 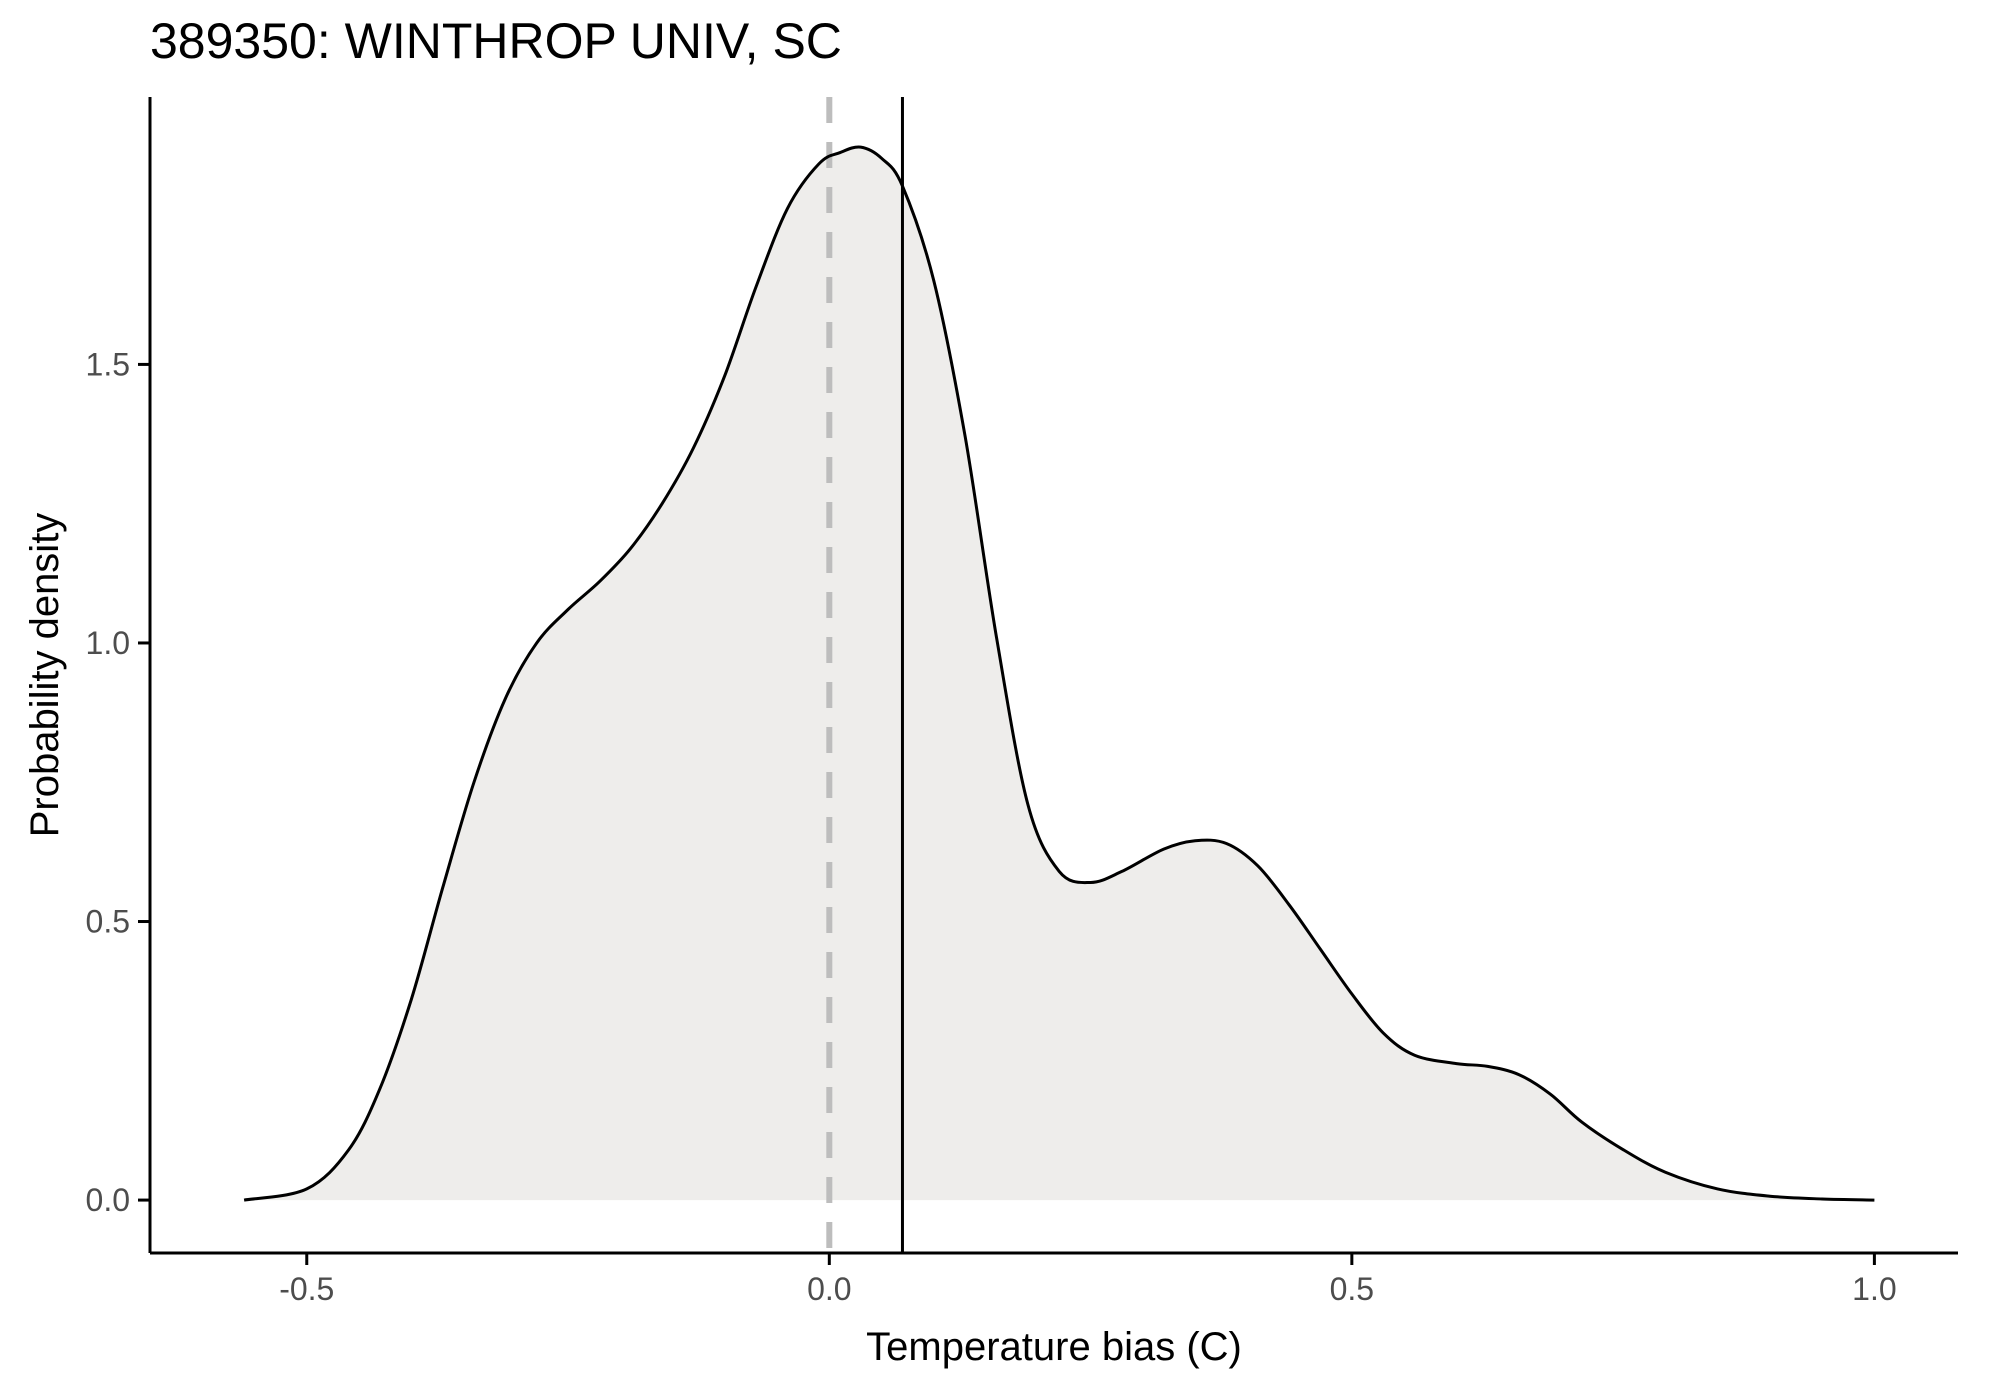 What do you see at coordinates (496, 41) in the screenshot?
I see `chart-title: 389350: WINTHROP UNIV, SC` at bounding box center [496, 41].